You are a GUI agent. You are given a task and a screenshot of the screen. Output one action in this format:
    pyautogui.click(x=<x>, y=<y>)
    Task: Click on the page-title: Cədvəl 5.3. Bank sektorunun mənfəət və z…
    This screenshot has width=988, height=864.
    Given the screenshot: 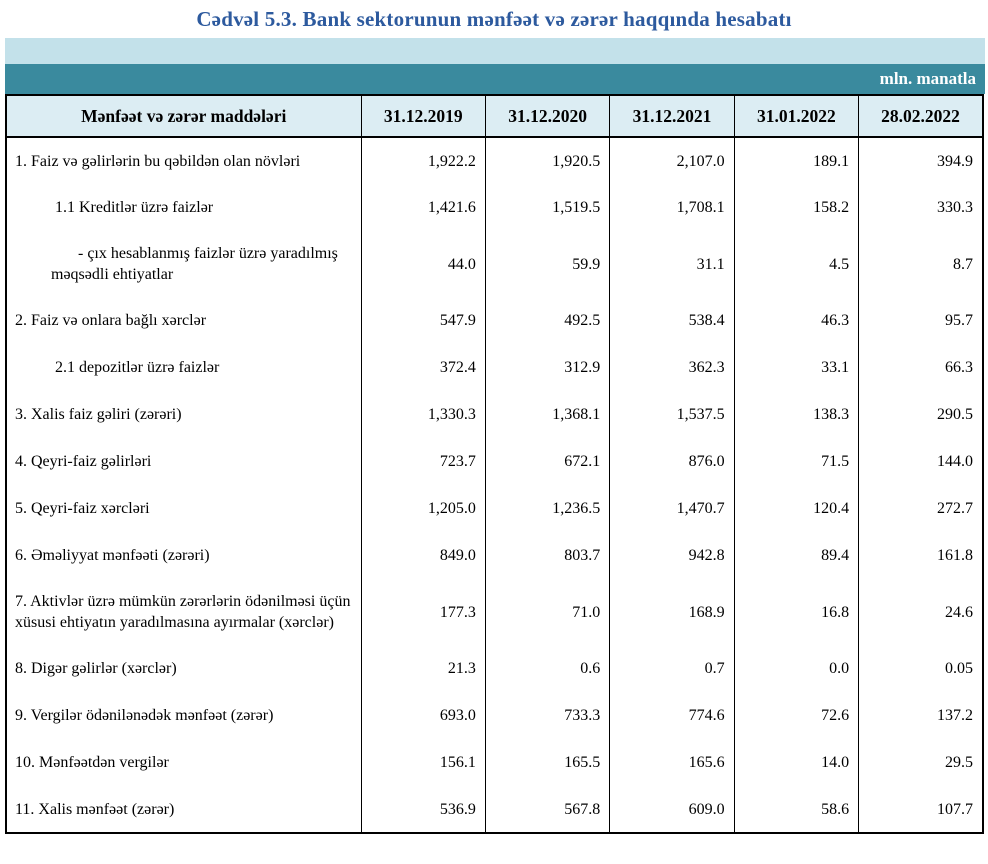 What is the action you would take?
    pyautogui.click(x=494, y=19)
    